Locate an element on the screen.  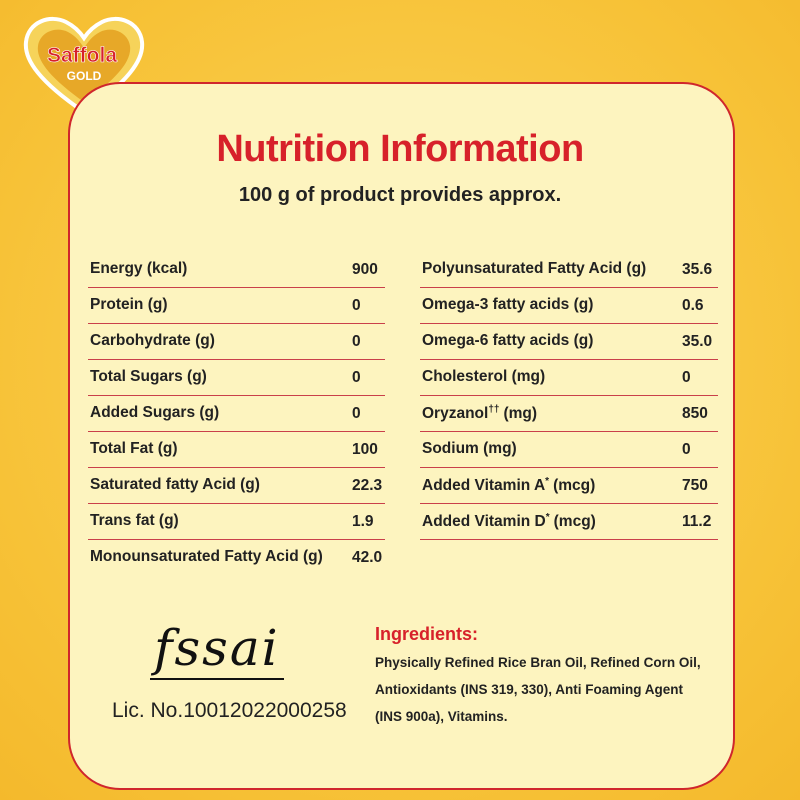
nutrient-label: Energy (kcal) is located at coordinates (139, 268).